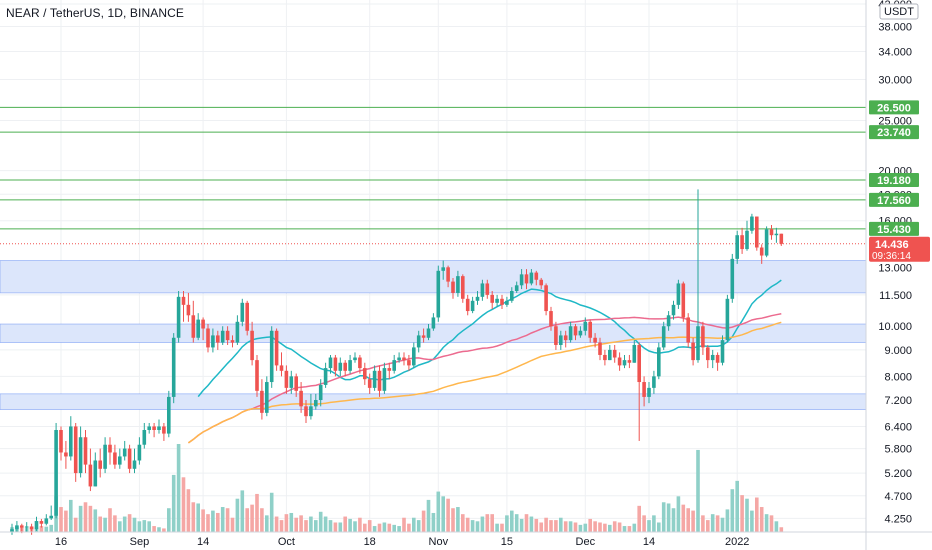  What do you see at coordinates (898, 519) in the screenshot?
I see `y-tick-label: 4.250` at bounding box center [898, 519].